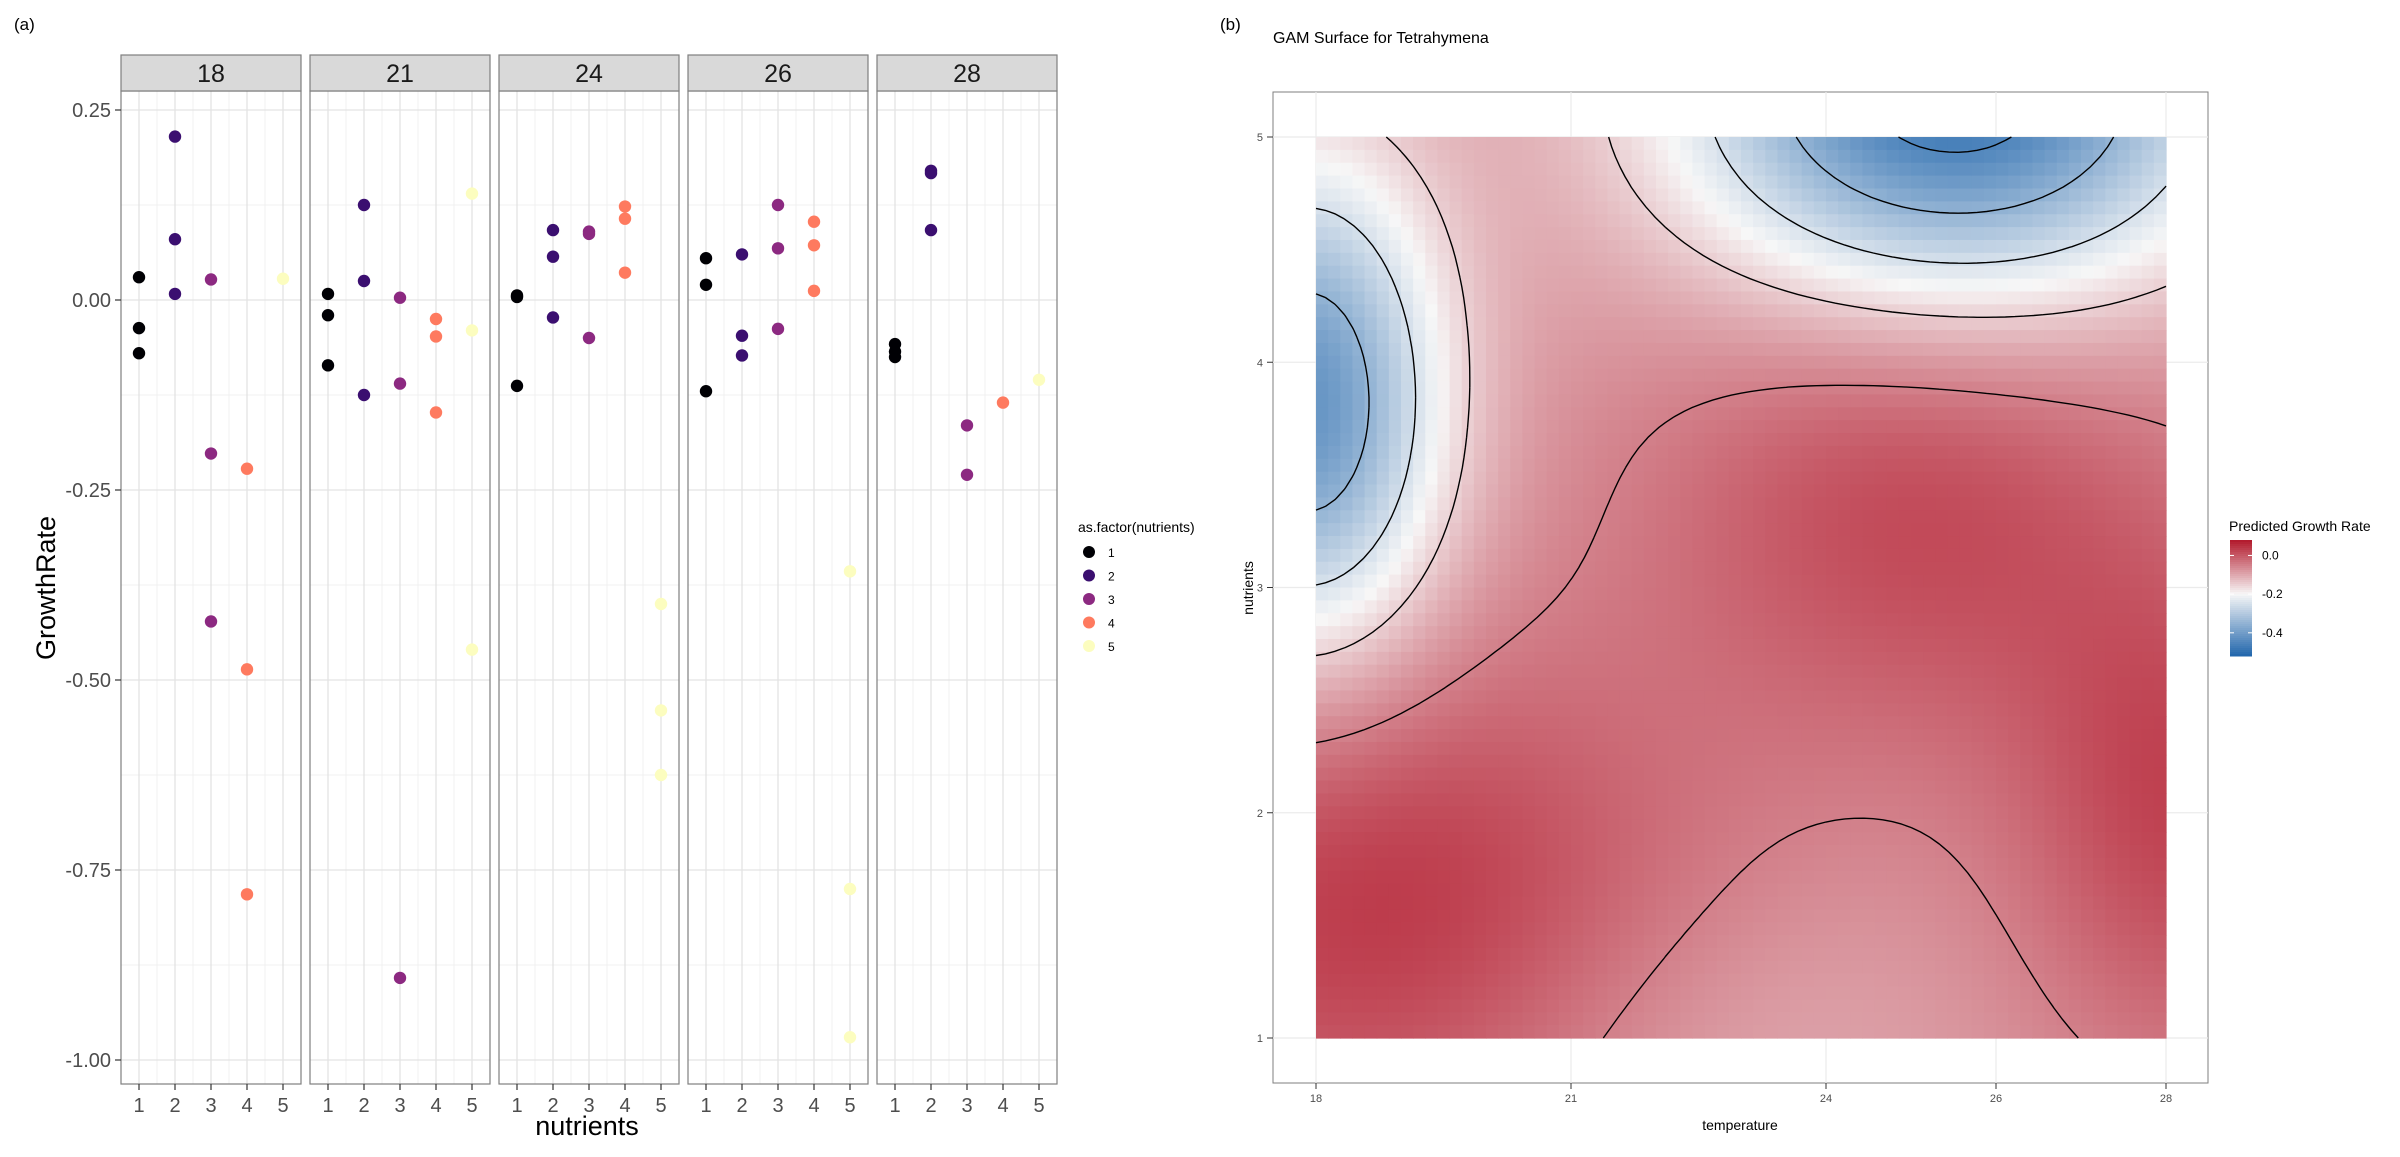 Image resolution: width=2400 pixels, height=1157 pixels. I want to click on x-tick-label: 1, so click(138, 1106).